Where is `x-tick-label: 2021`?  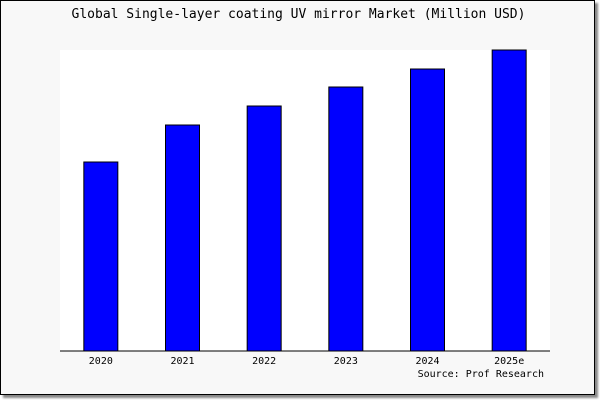
x-tick-label: 2021 is located at coordinates (182, 361).